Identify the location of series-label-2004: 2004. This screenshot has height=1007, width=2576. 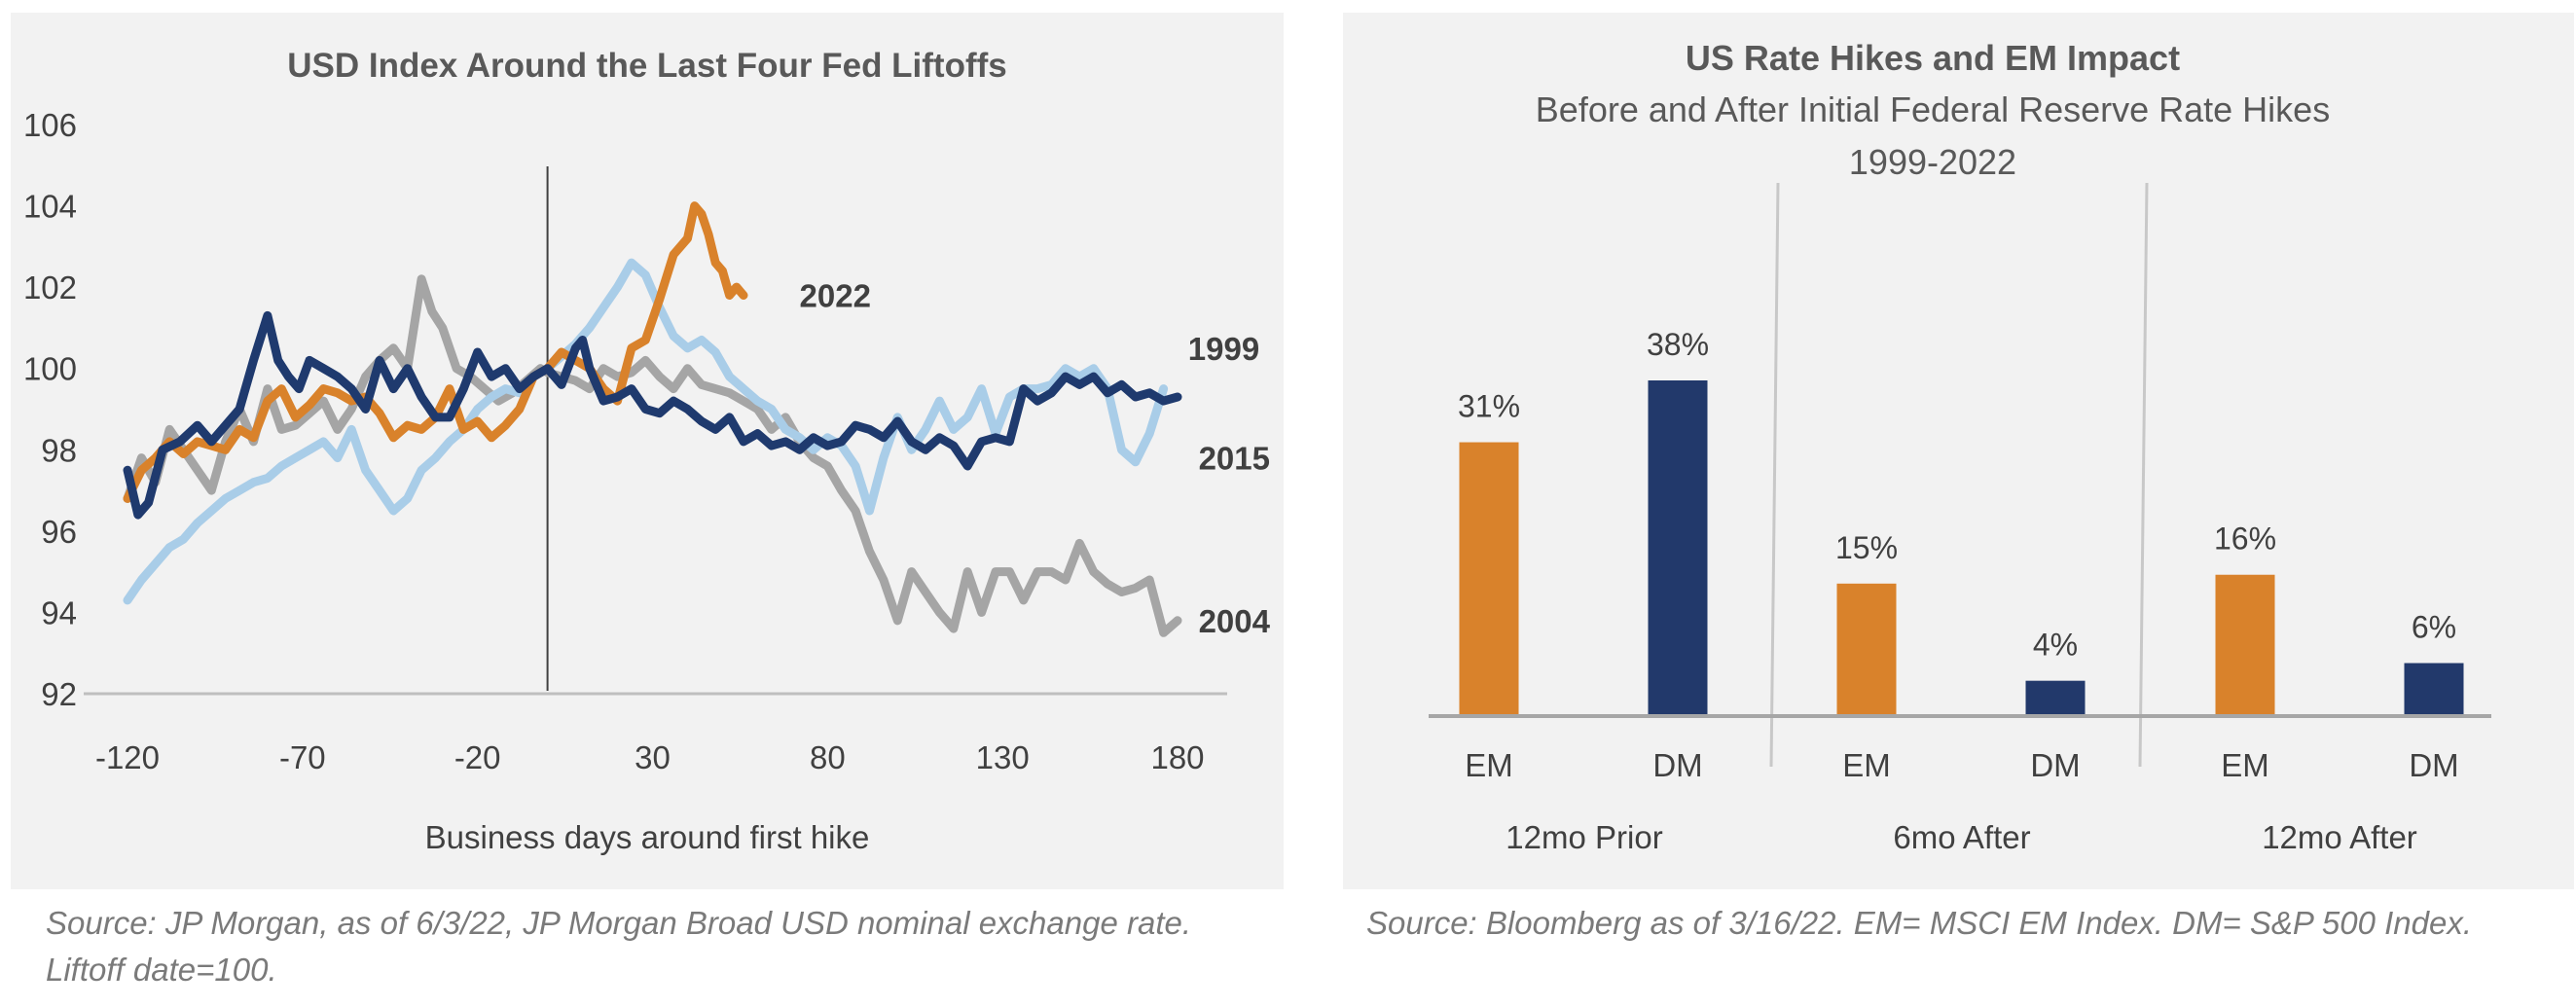
(1235, 621).